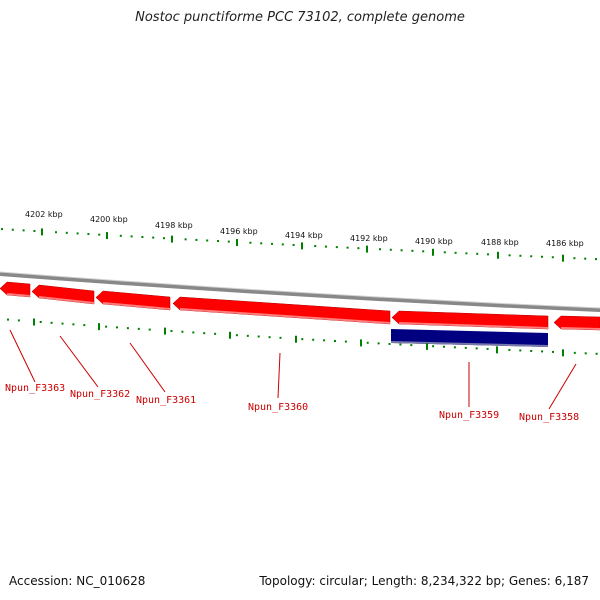 The height and width of the screenshot is (600, 600). I want to click on scale-label: 4196 kbp, so click(239, 231).